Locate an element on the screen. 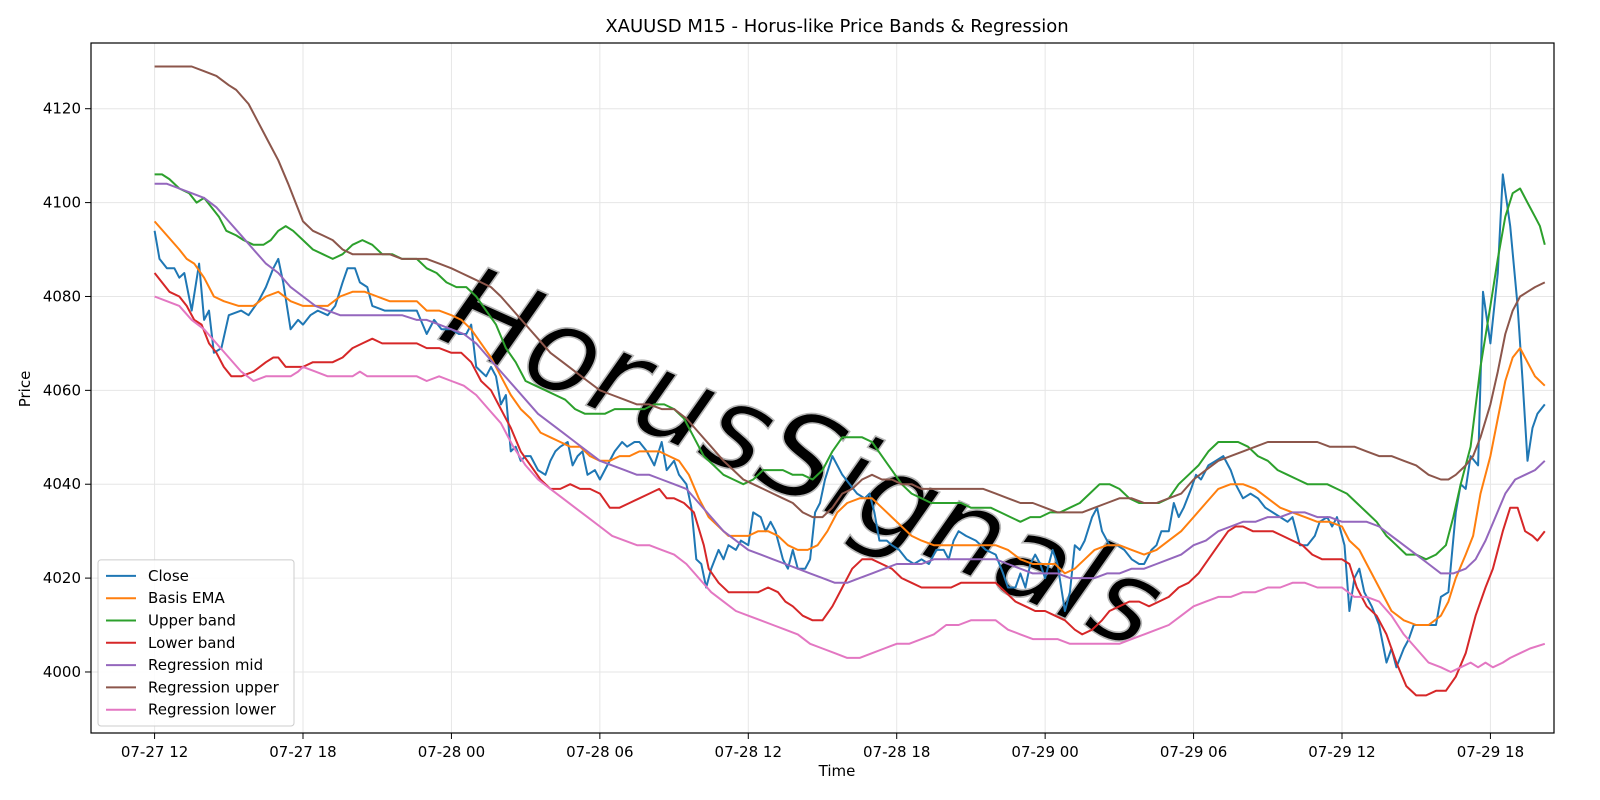 This screenshot has height=800, width=1600. x-tick-label: 07-29 00 is located at coordinates (1044, 752).